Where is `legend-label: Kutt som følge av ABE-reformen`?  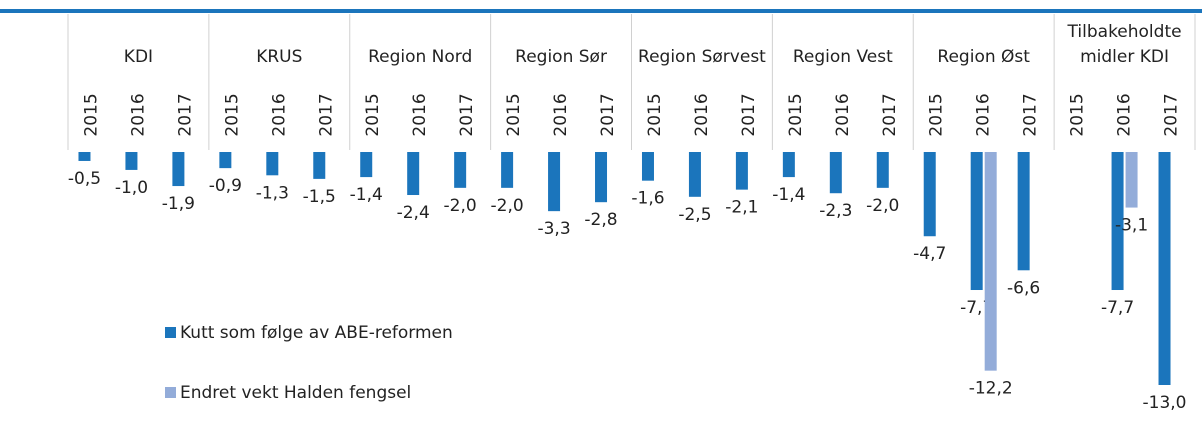
legend-label: Kutt som følge av ABE-reformen is located at coordinates (316, 333).